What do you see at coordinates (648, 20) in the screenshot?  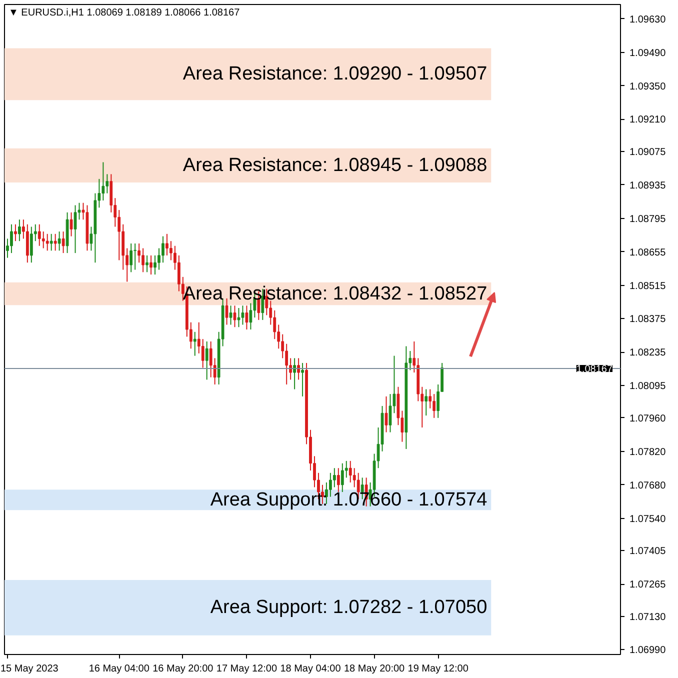 I see `y-tick-label: 1.09630` at bounding box center [648, 20].